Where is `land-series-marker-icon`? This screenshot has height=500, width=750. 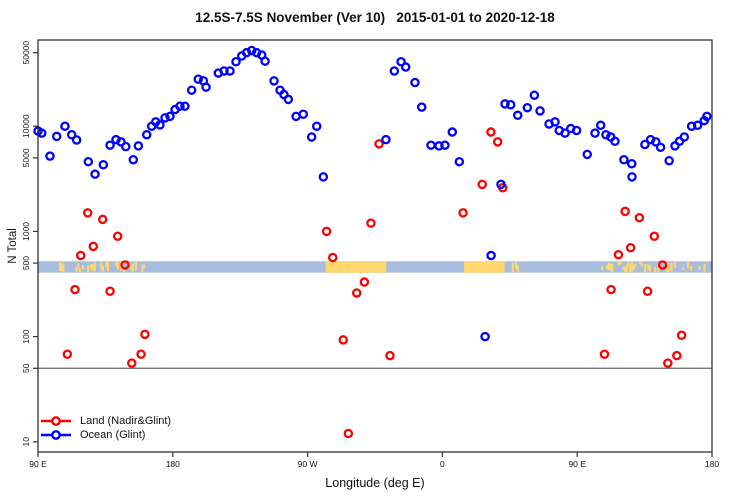 land-series-marker-icon is located at coordinates (56, 421).